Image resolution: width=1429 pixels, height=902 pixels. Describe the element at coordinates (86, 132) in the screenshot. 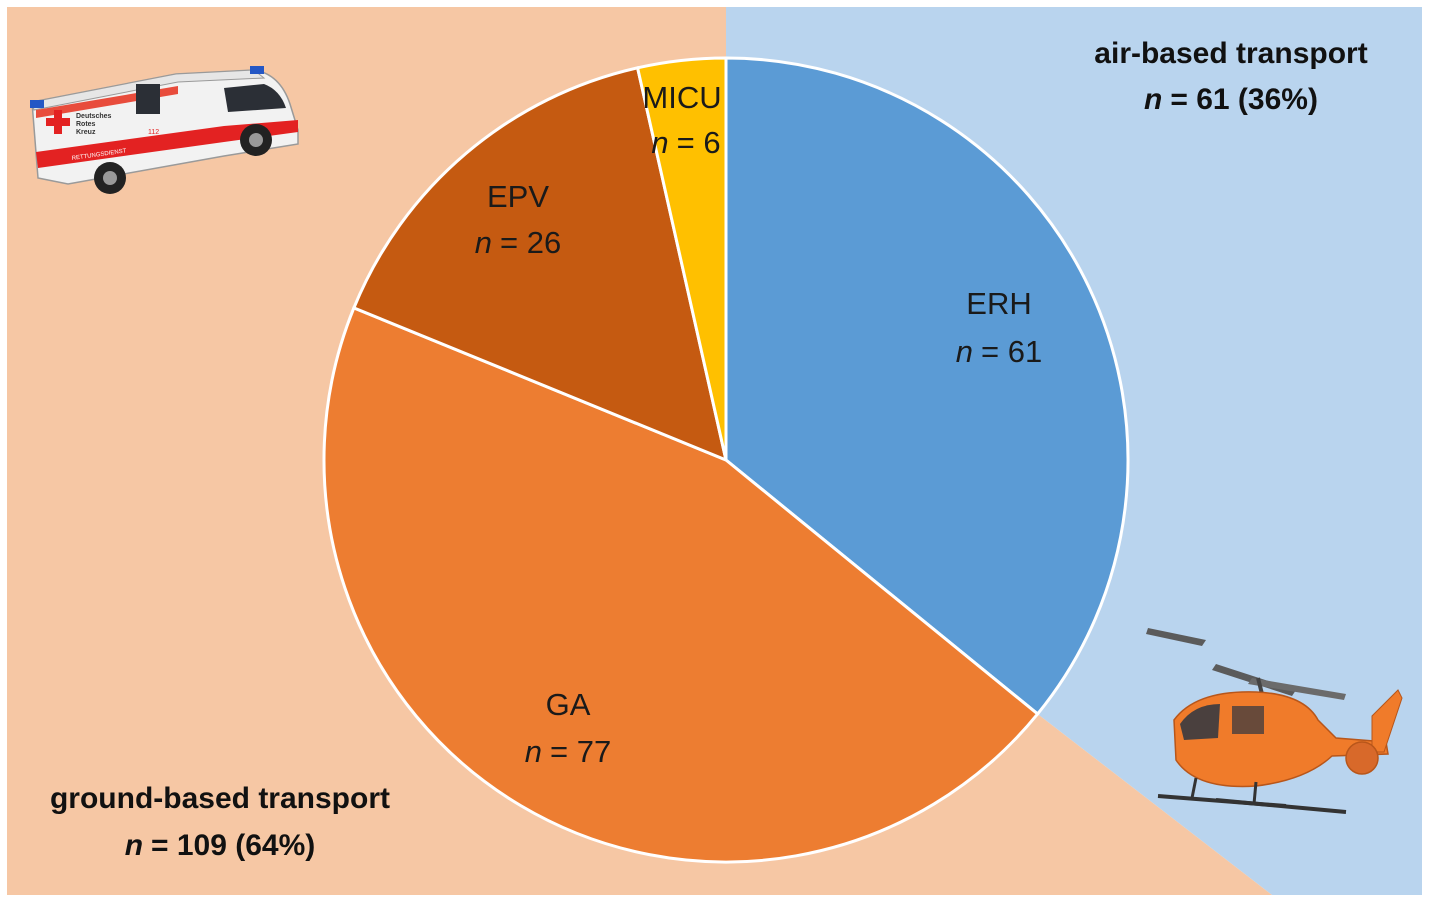

I see `svg-text: Kreuz` at that location.